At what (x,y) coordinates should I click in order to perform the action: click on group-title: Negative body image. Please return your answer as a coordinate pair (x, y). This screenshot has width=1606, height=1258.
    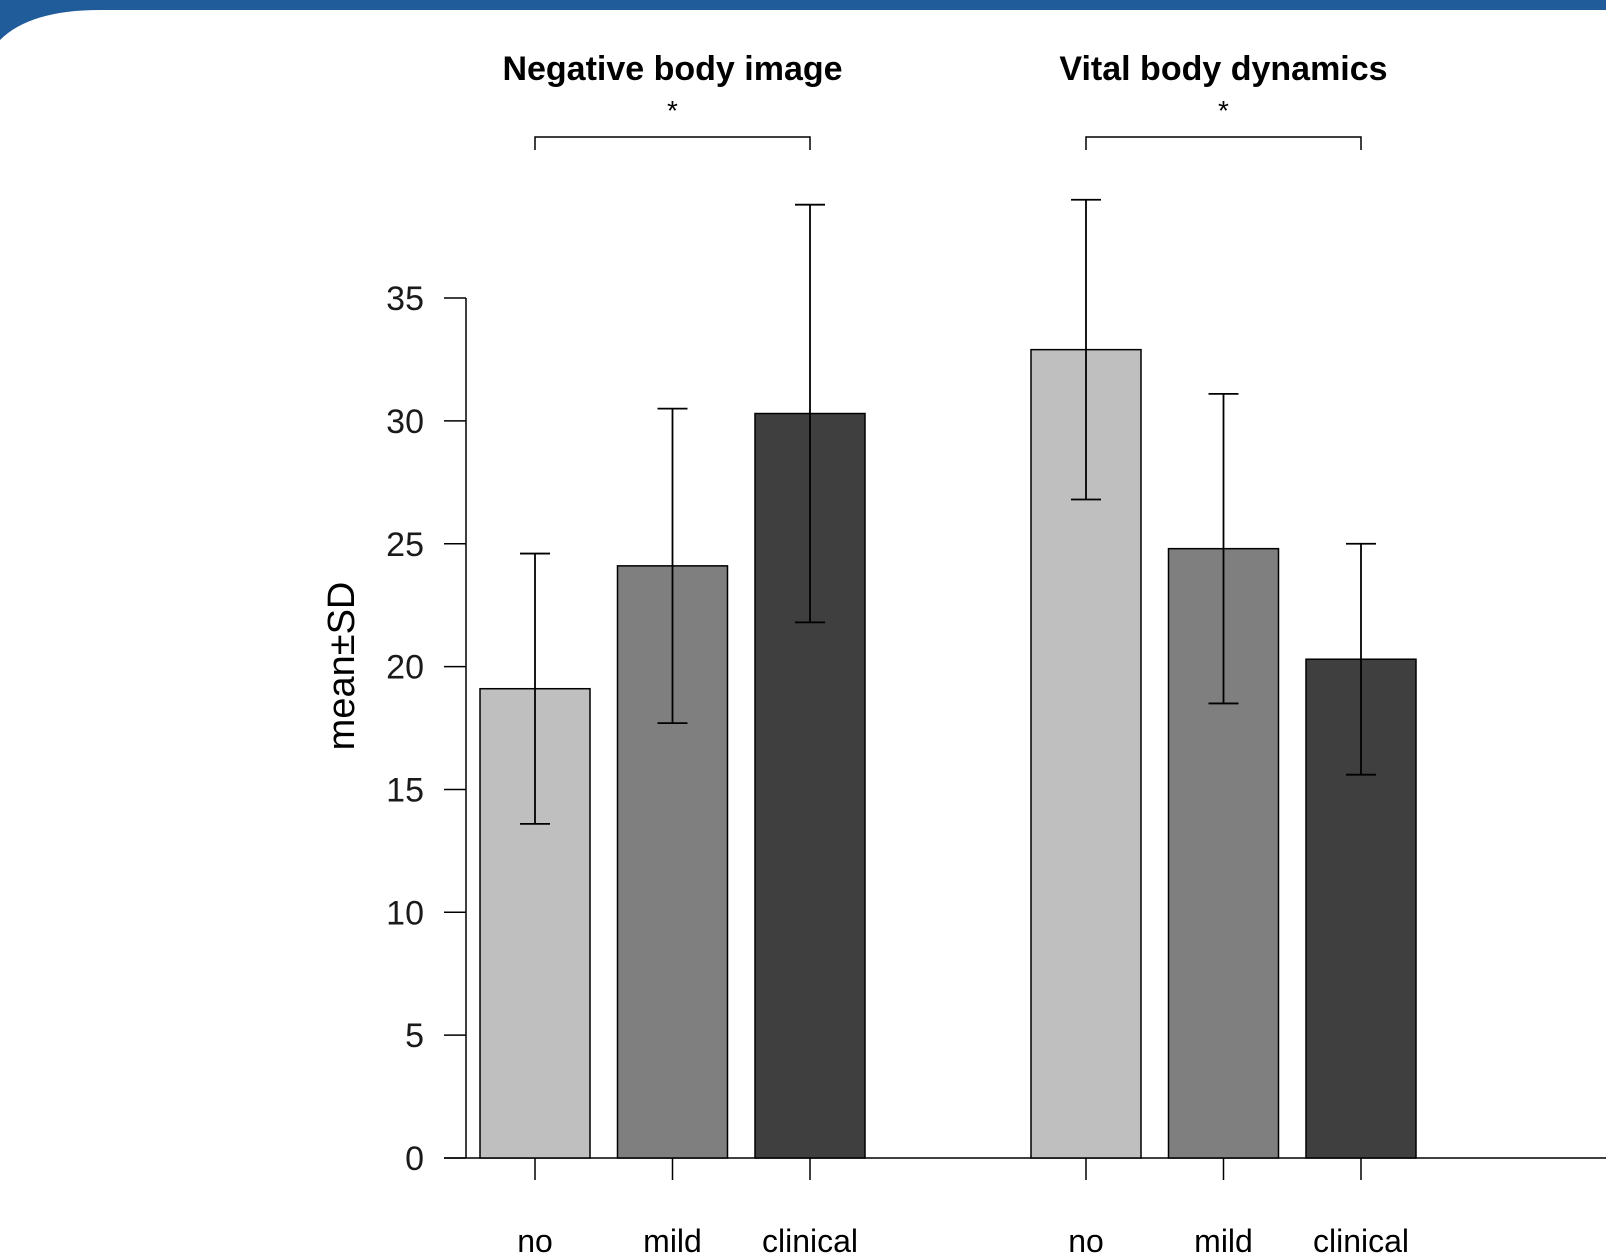
    Looking at the image, I should click on (672, 69).